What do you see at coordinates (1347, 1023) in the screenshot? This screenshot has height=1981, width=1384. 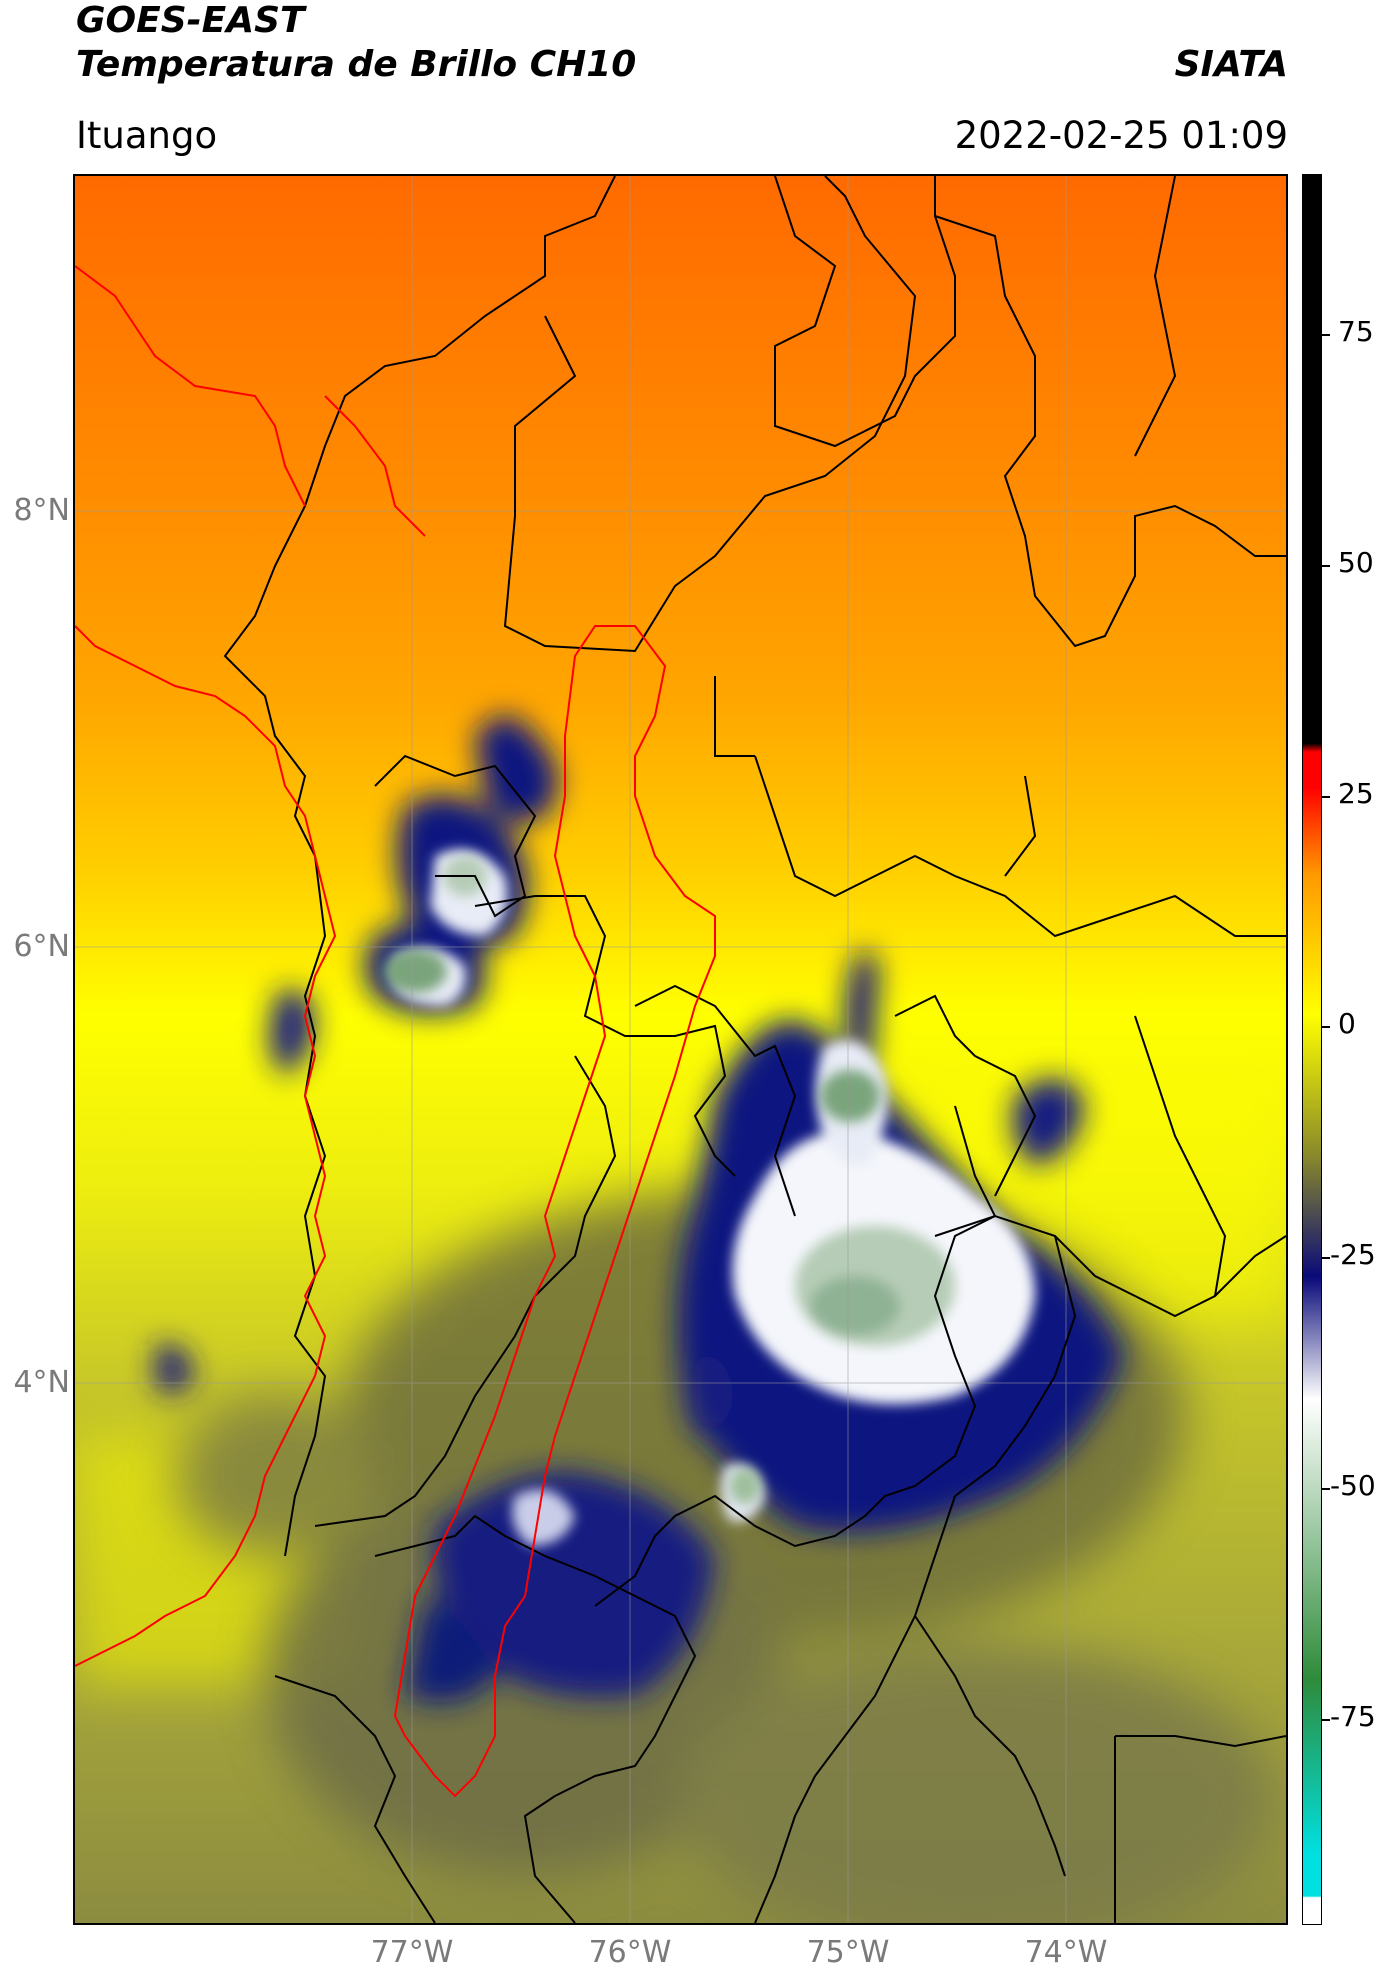 I see `cb-label-0: 0` at bounding box center [1347, 1023].